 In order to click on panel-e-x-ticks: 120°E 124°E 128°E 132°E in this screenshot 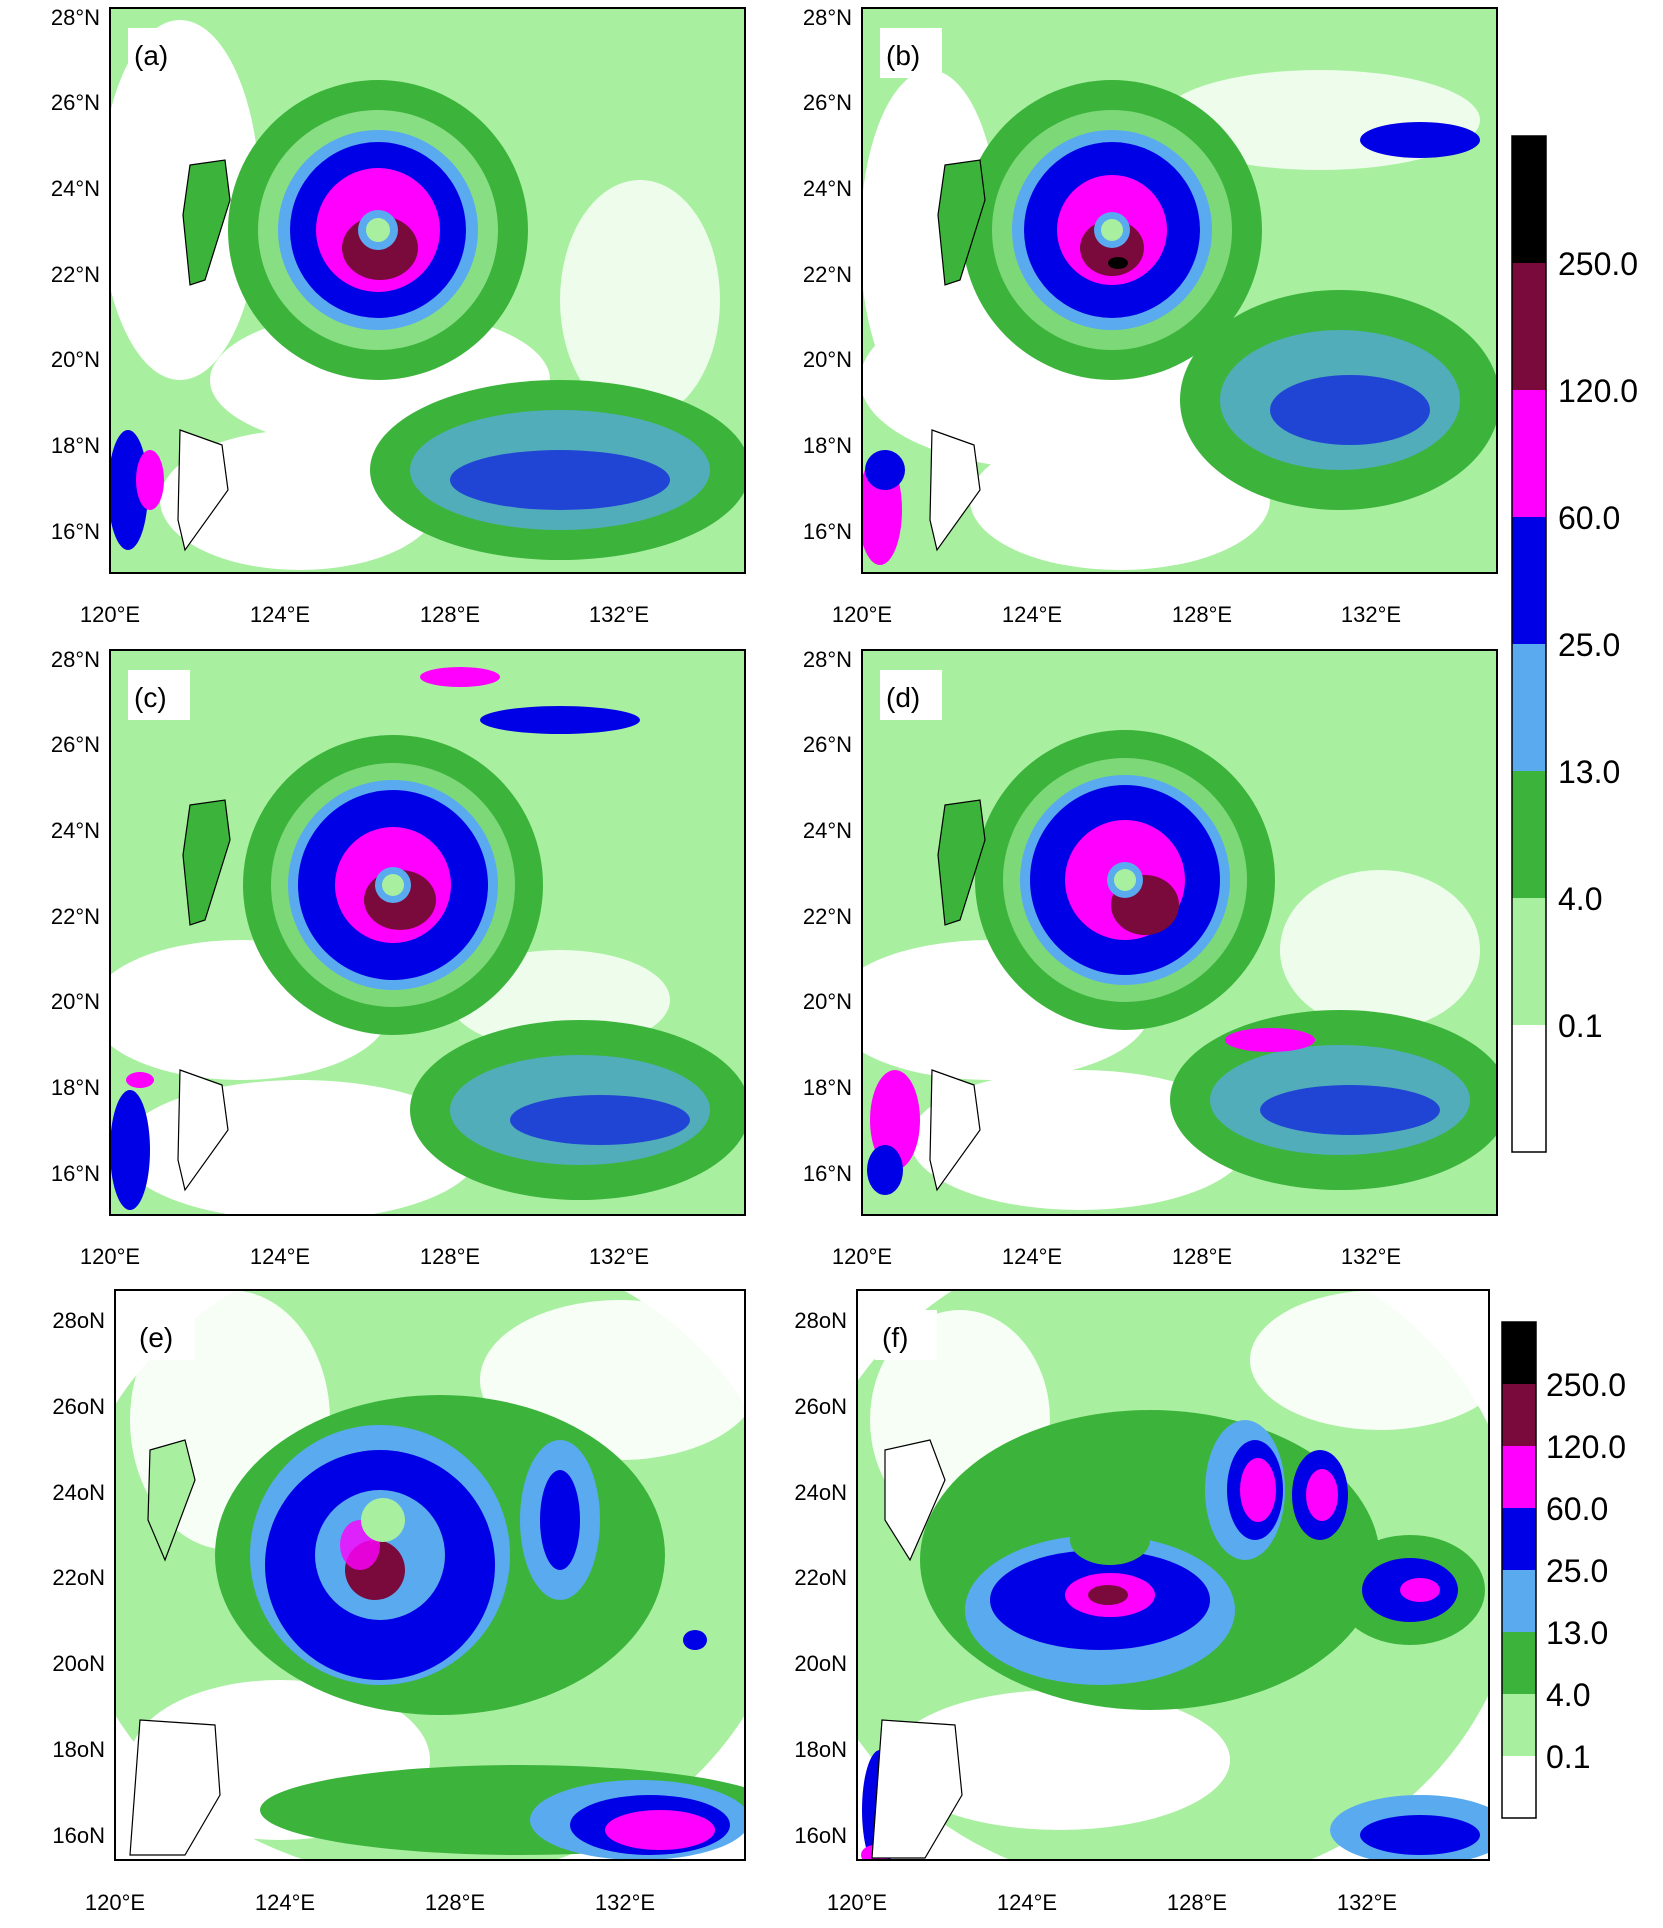, I will do `click(370, 1902)`.